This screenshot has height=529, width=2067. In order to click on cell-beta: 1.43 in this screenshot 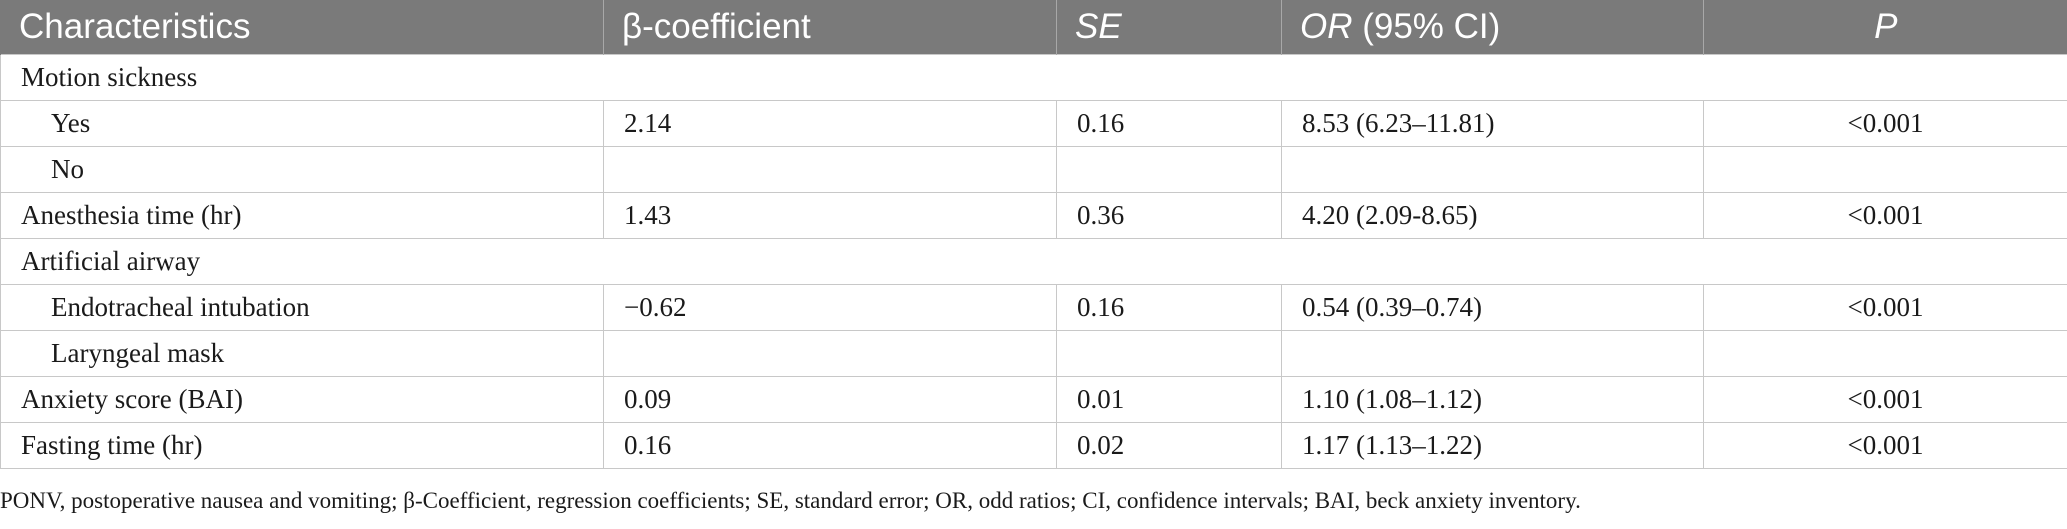, I will do `click(830, 215)`.